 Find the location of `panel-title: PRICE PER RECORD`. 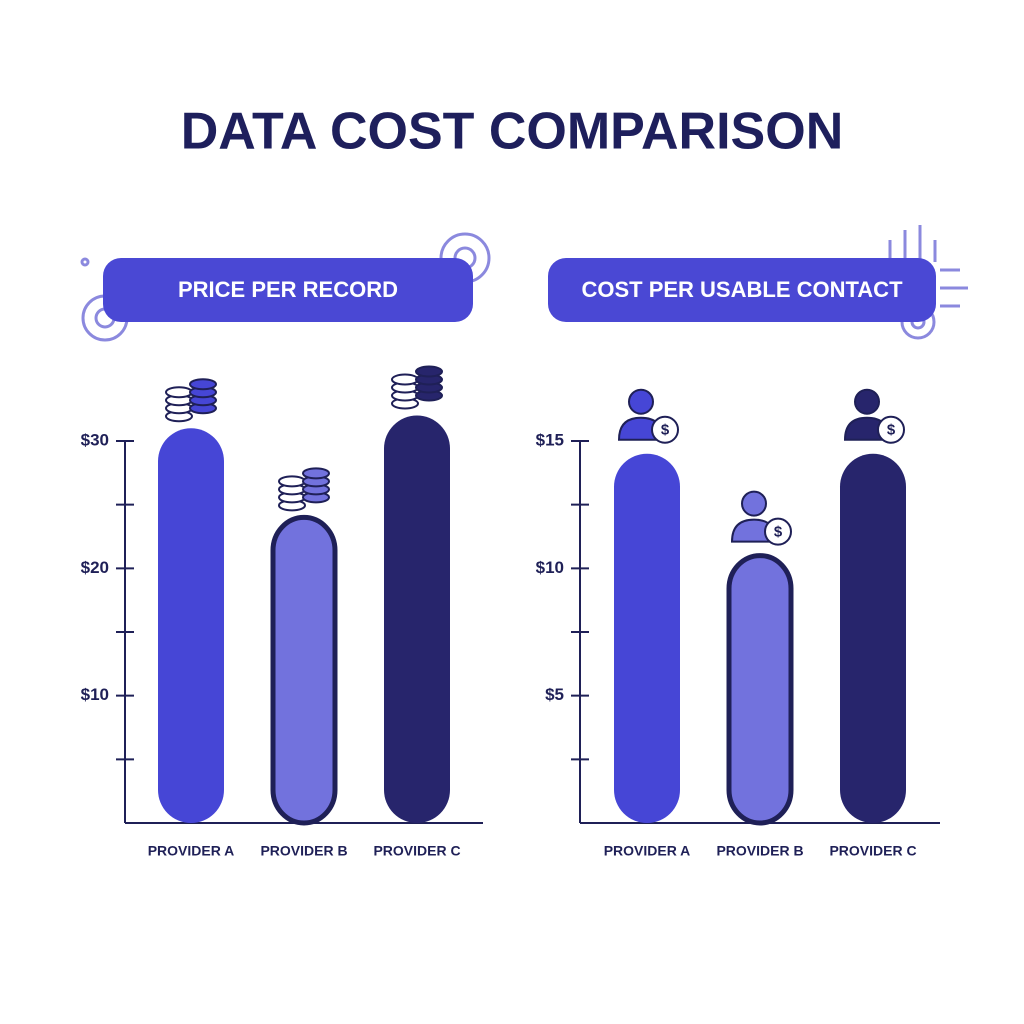

panel-title: PRICE PER RECORD is located at coordinates (288, 289).